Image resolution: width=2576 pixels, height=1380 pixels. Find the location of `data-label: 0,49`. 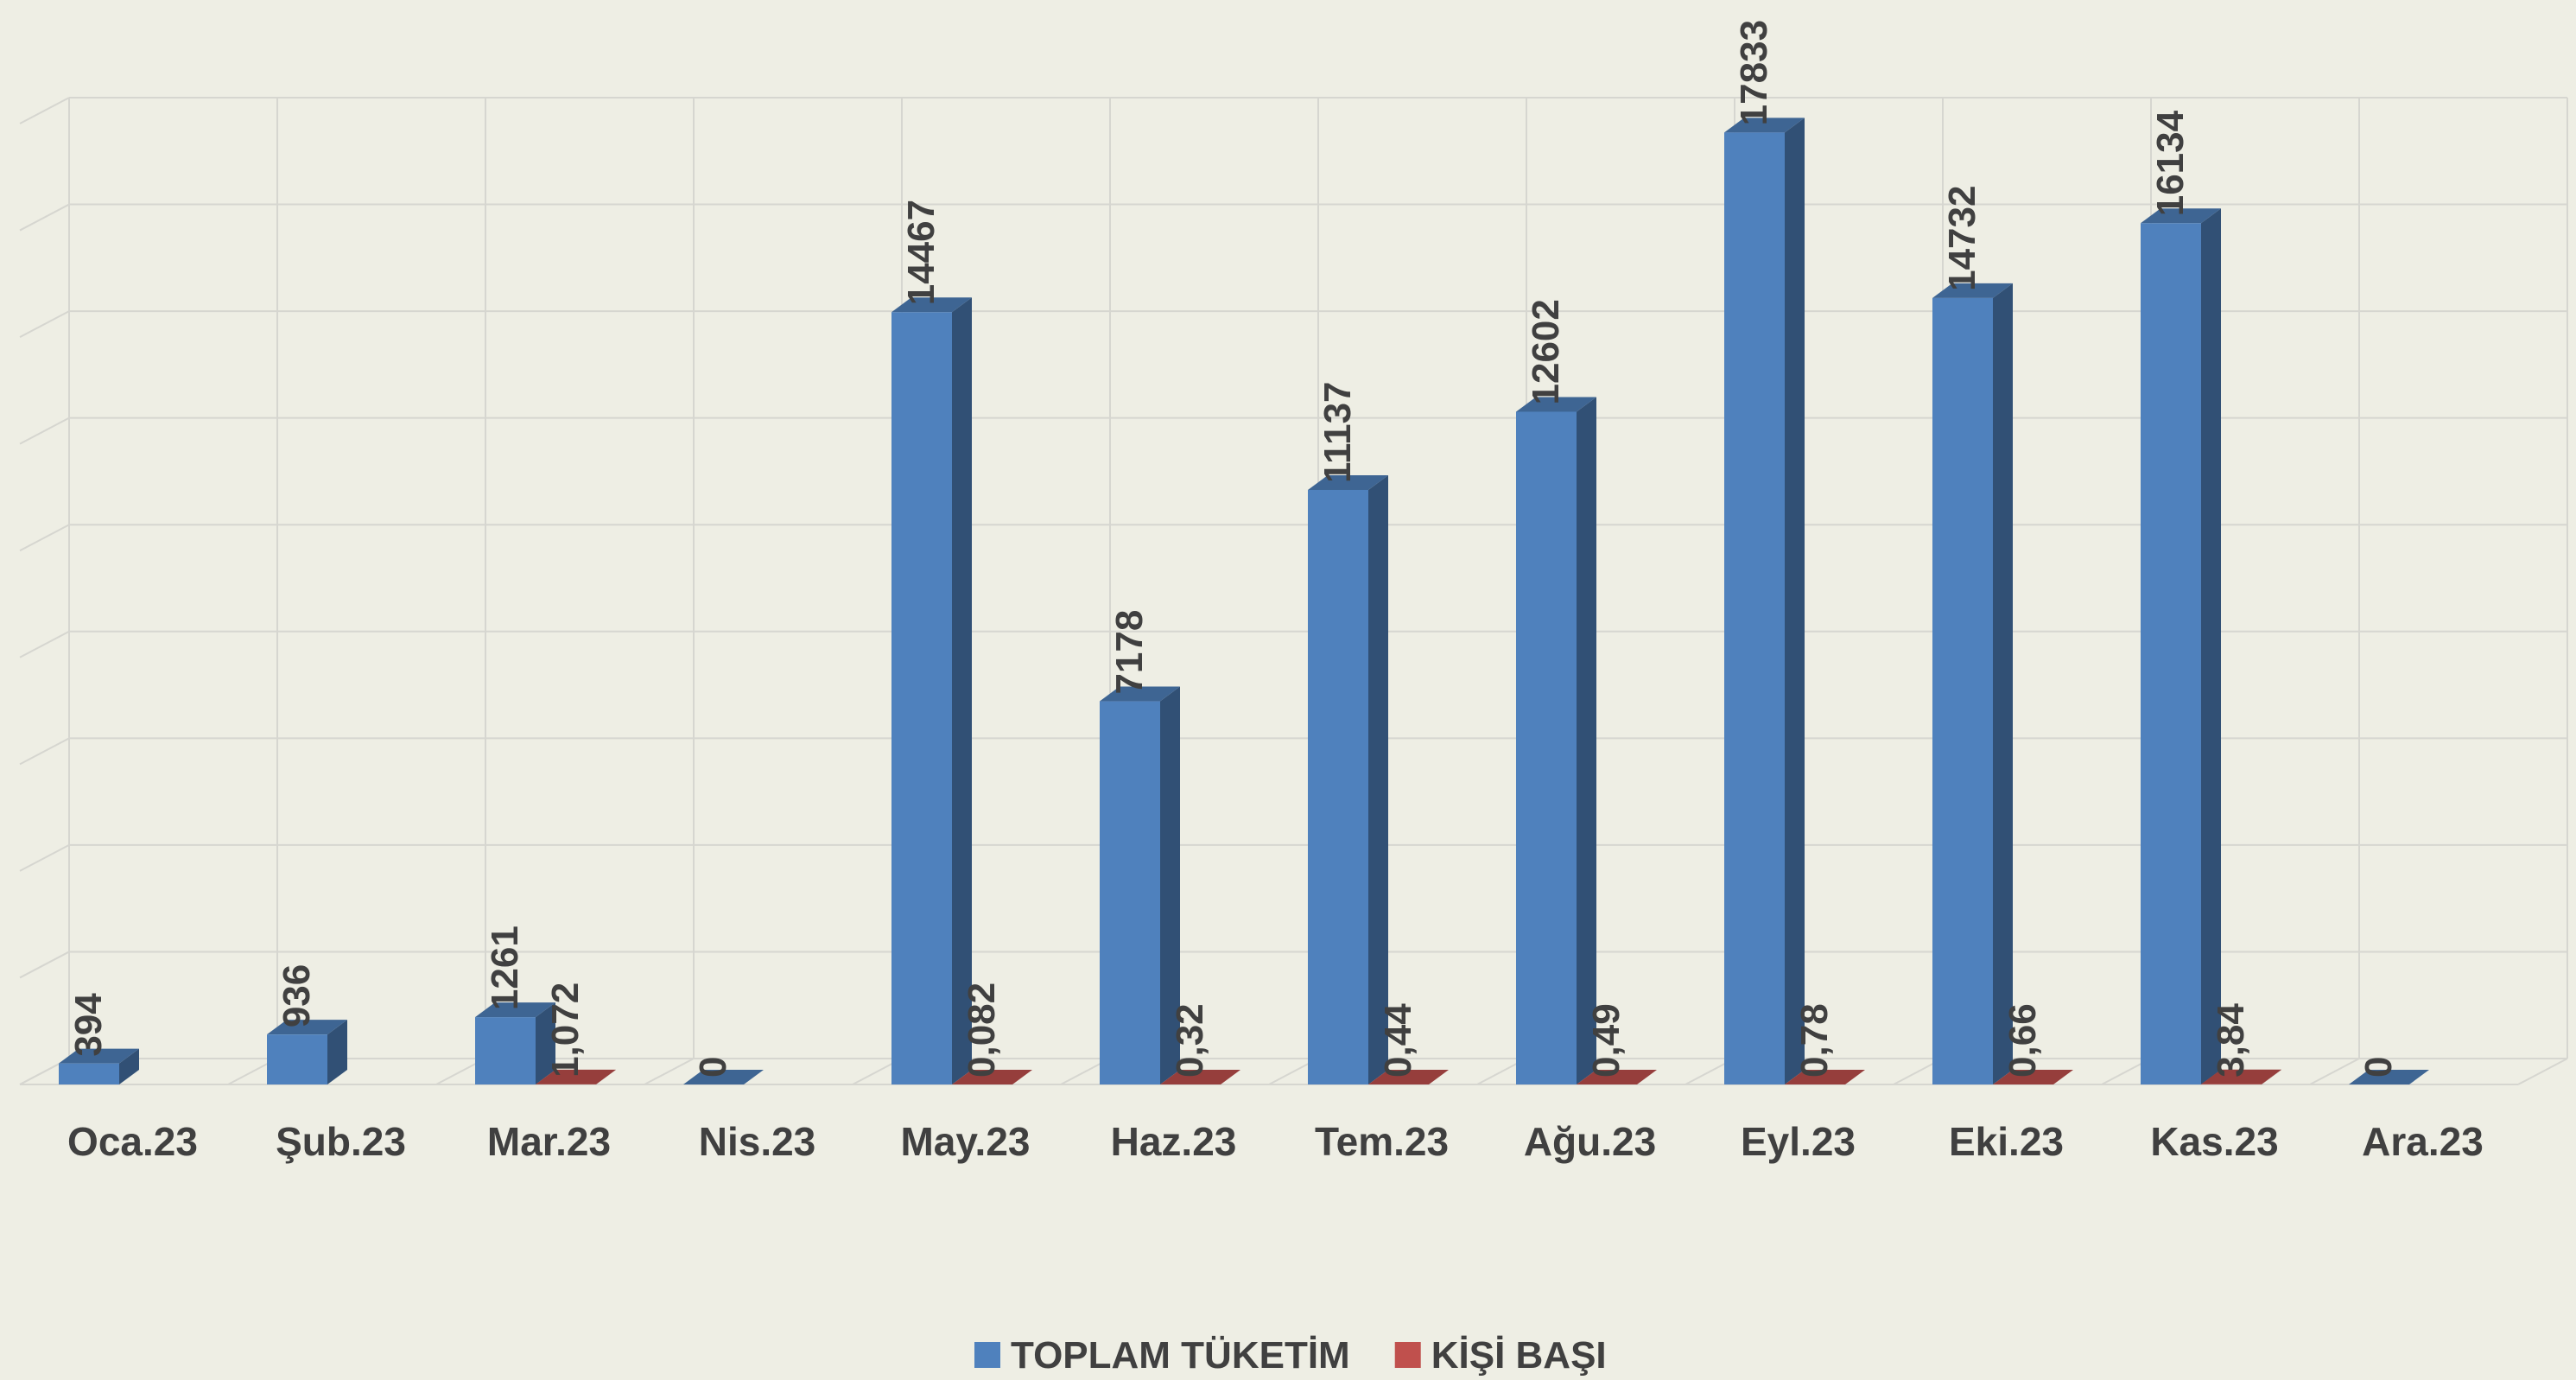

data-label: 0,49 is located at coordinates (1606, 1040).